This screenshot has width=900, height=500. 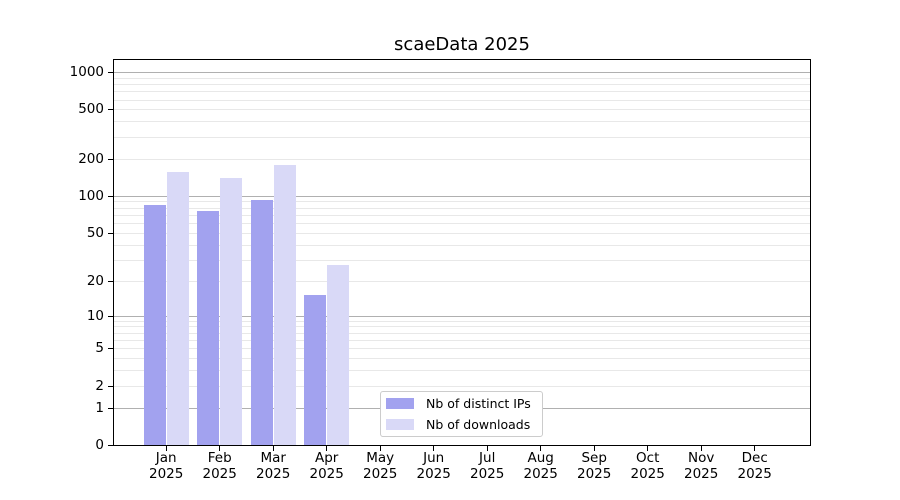 I want to click on legend: Nb of distinct IPs Nb of downloads, so click(x=461, y=414).